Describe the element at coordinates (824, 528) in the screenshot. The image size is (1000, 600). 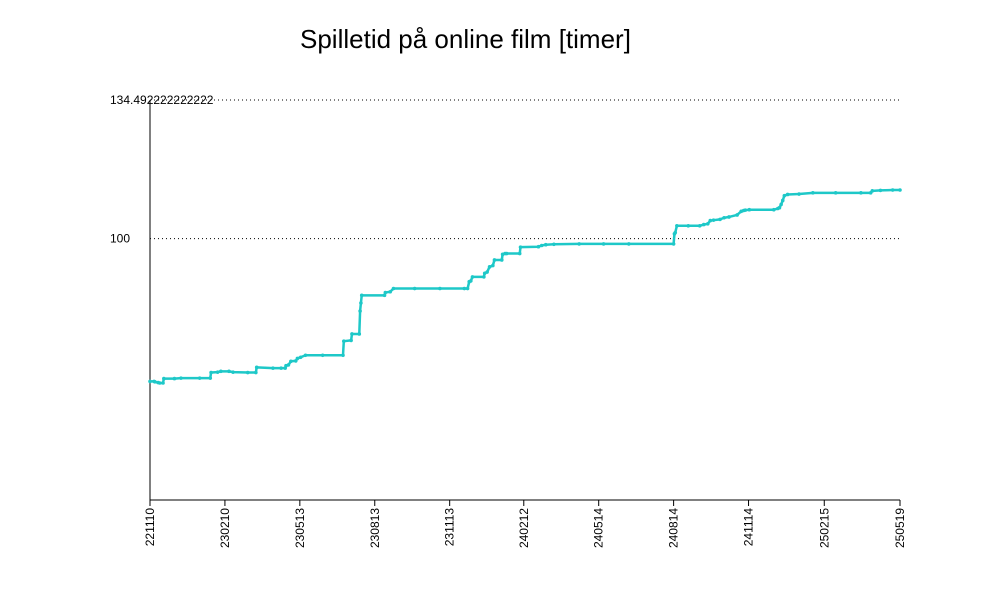
I see `x-tick-label: 250215` at that location.